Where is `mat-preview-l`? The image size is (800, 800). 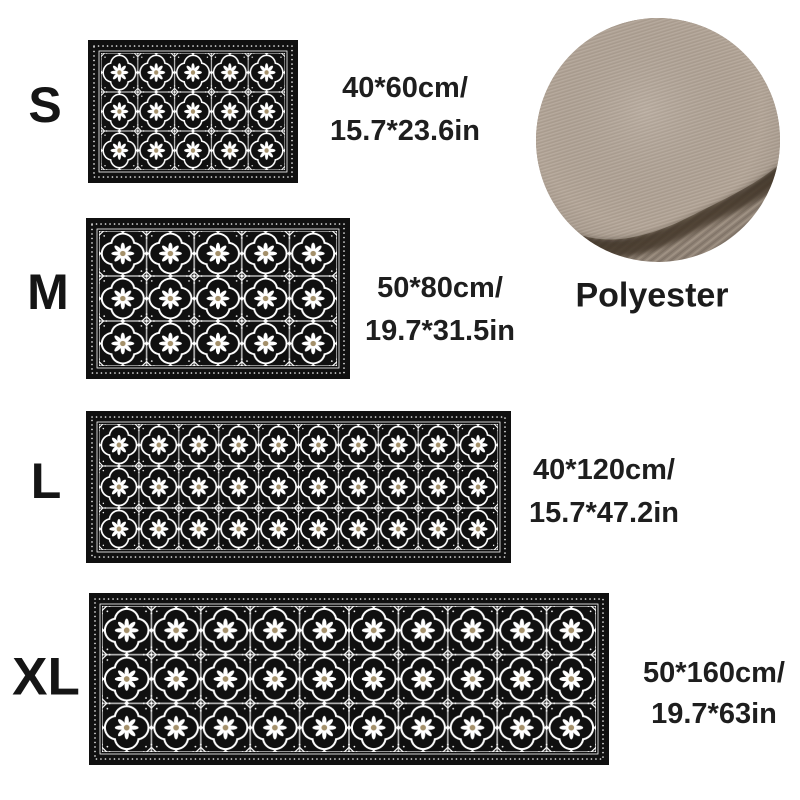
mat-preview-l is located at coordinates (298, 487).